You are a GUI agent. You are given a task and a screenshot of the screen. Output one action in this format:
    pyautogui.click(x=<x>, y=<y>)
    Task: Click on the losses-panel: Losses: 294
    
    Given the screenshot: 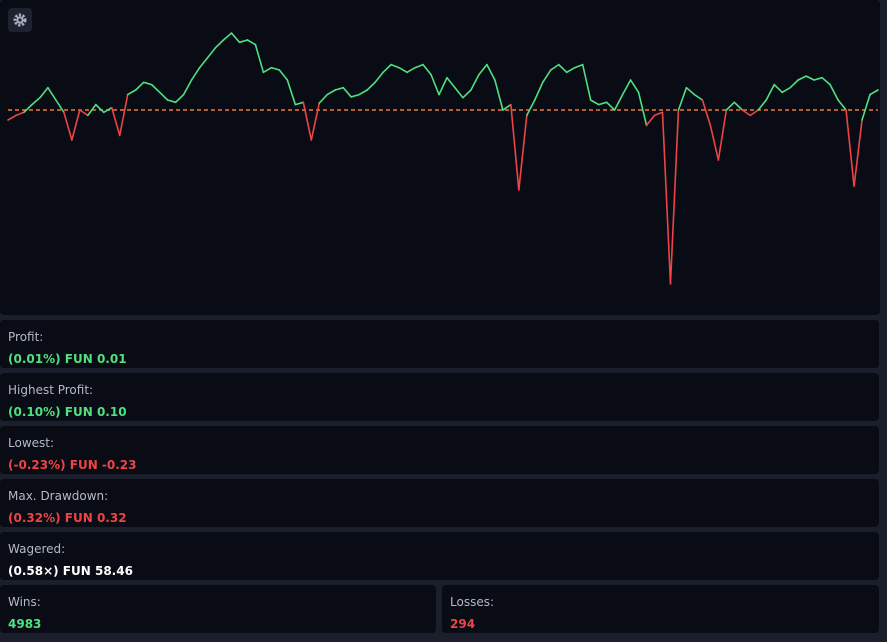 What is the action you would take?
    pyautogui.click(x=660, y=609)
    